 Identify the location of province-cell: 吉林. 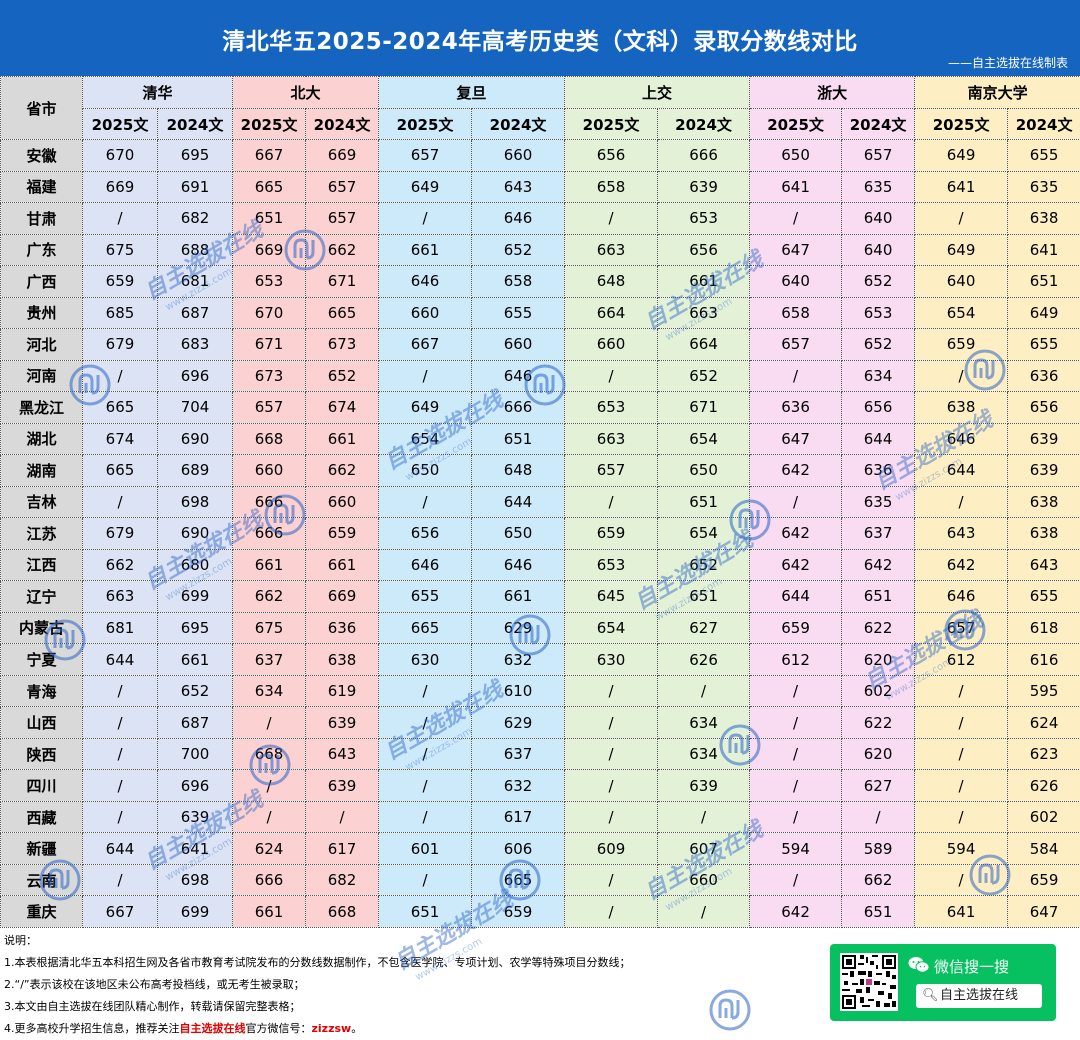
(42, 502).